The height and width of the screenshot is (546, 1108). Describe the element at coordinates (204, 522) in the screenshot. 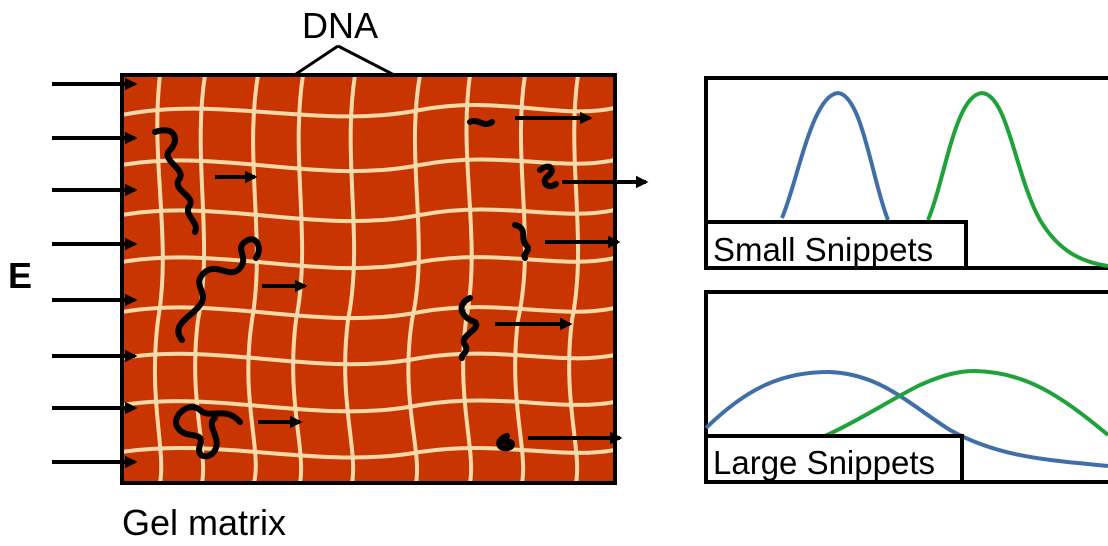

I see `gel-matrix-label: Gel matrix` at that location.